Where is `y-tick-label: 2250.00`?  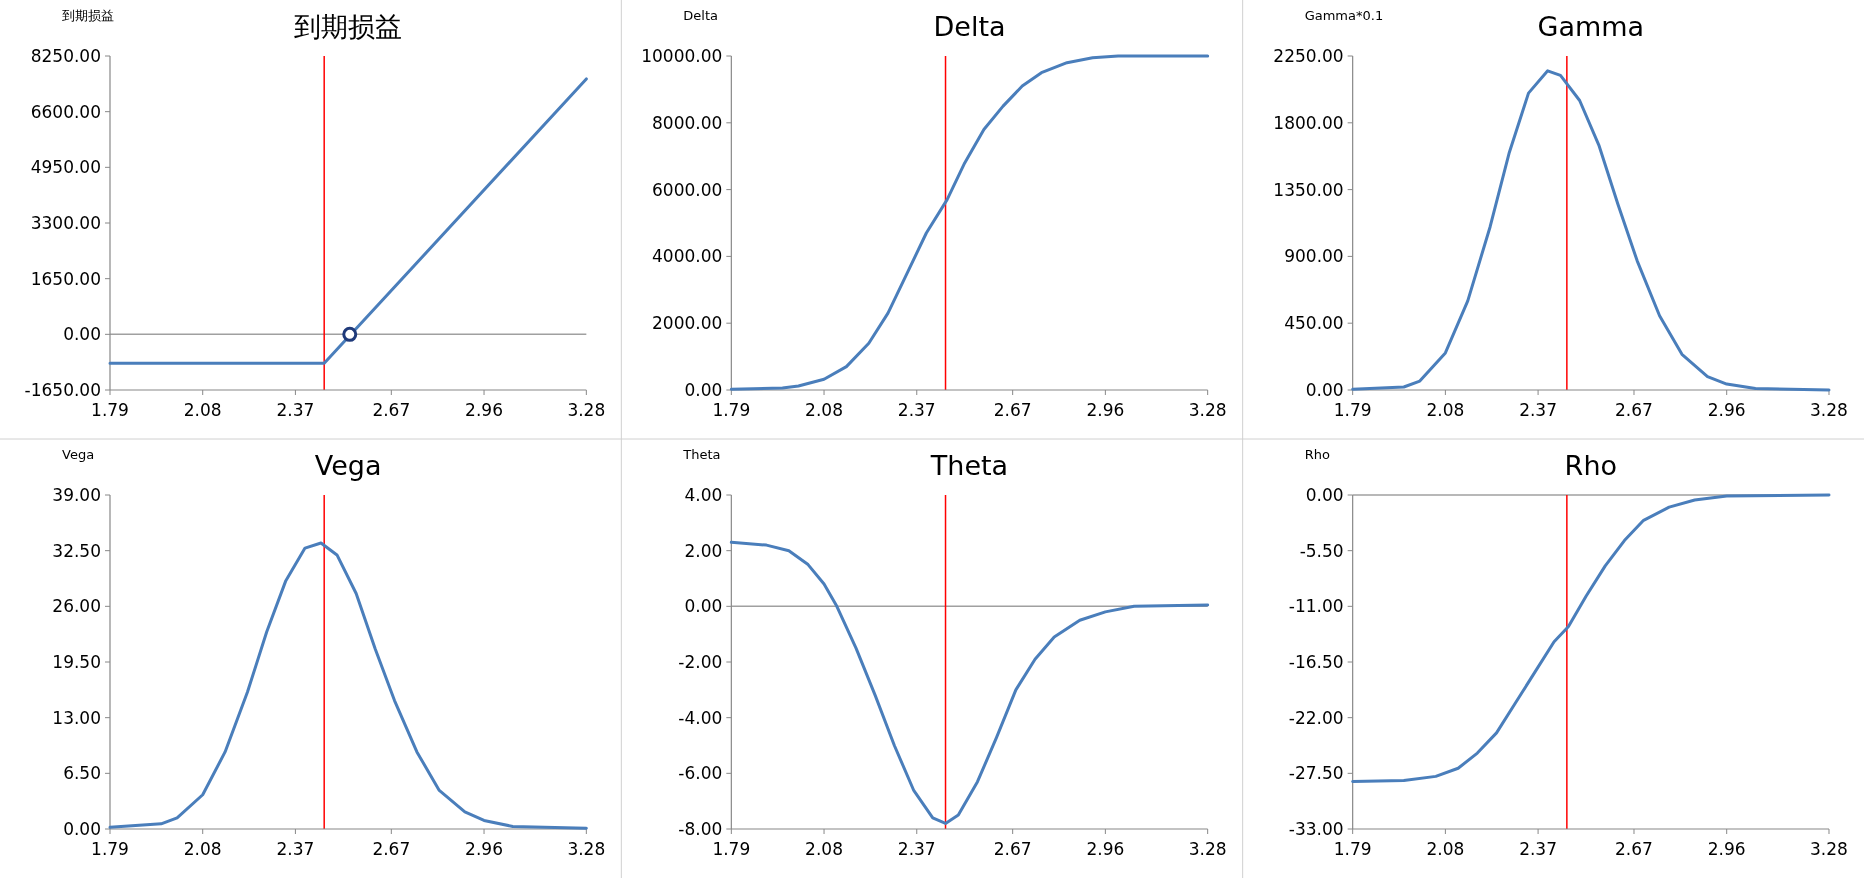
y-tick-label: 2250.00 is located at coordinates (1308, 56).